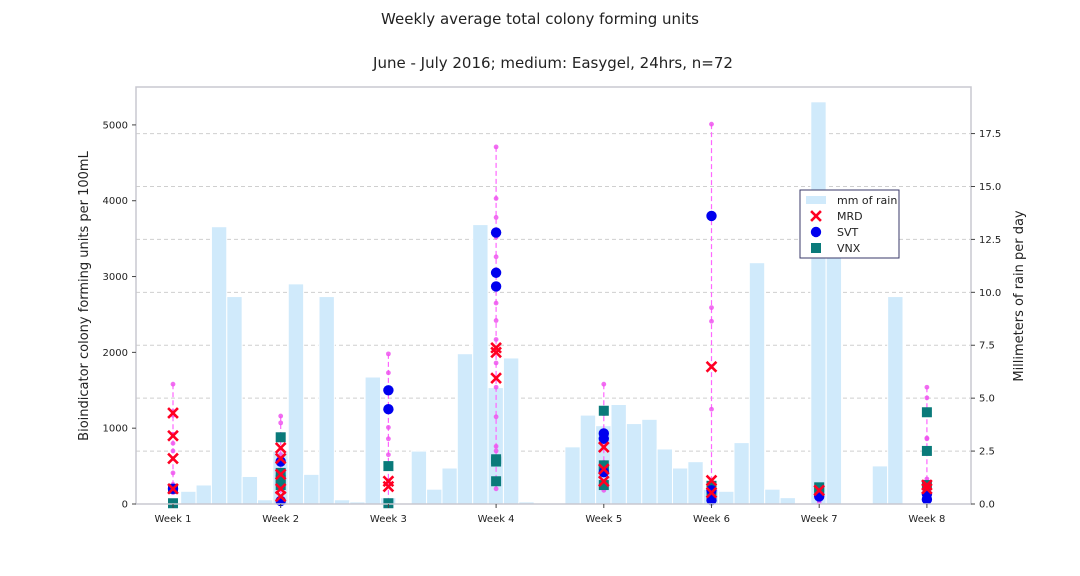  I want to click on y2-tick-label: 10.0, so click(990, 293).